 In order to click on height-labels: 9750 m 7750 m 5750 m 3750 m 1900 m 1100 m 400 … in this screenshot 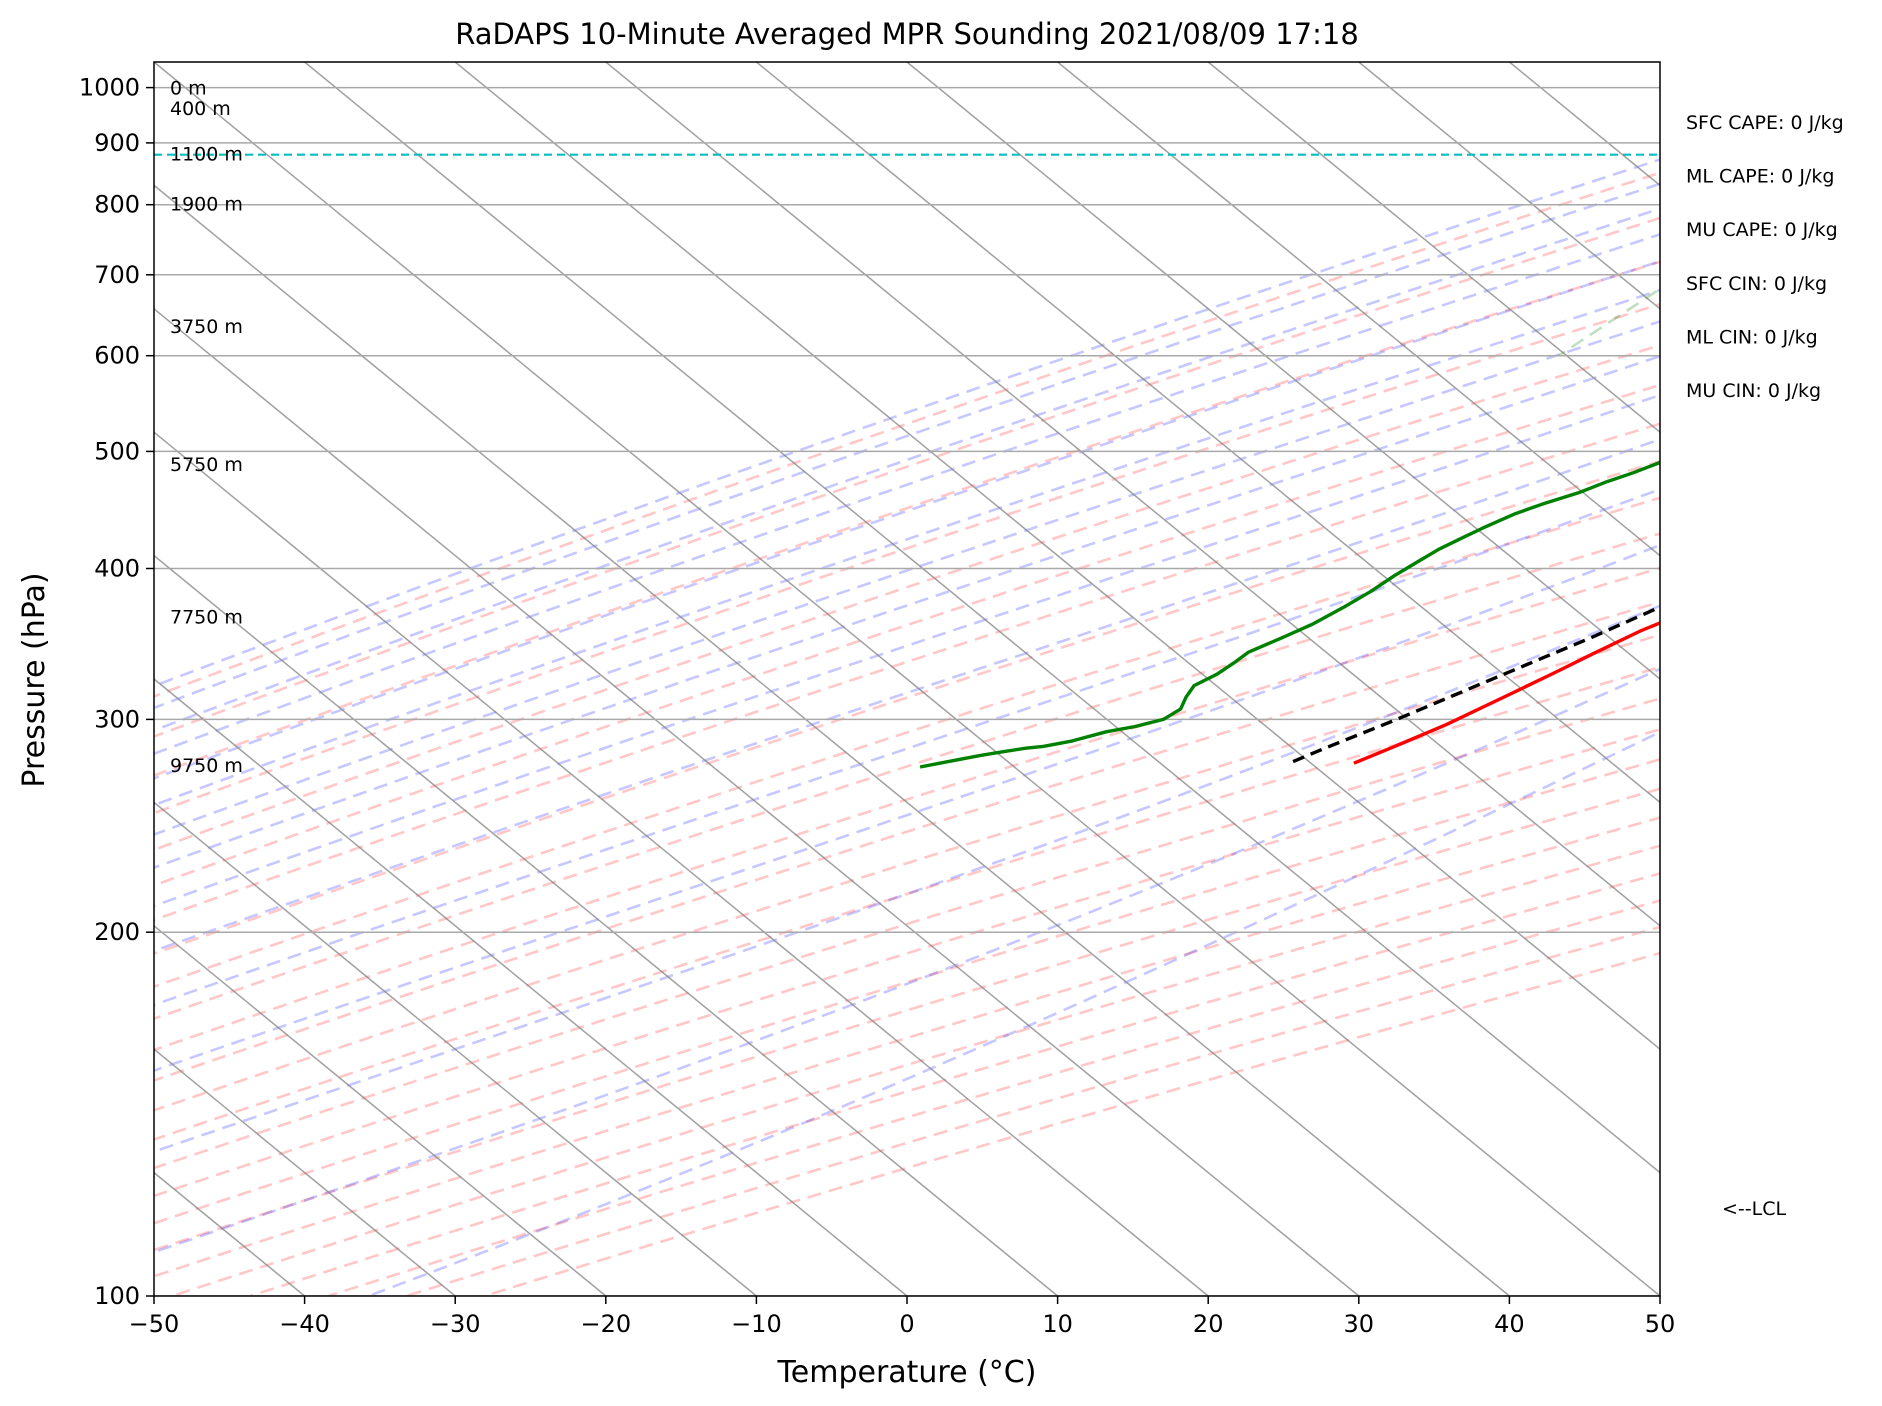, I will do `click(206, 427)`.